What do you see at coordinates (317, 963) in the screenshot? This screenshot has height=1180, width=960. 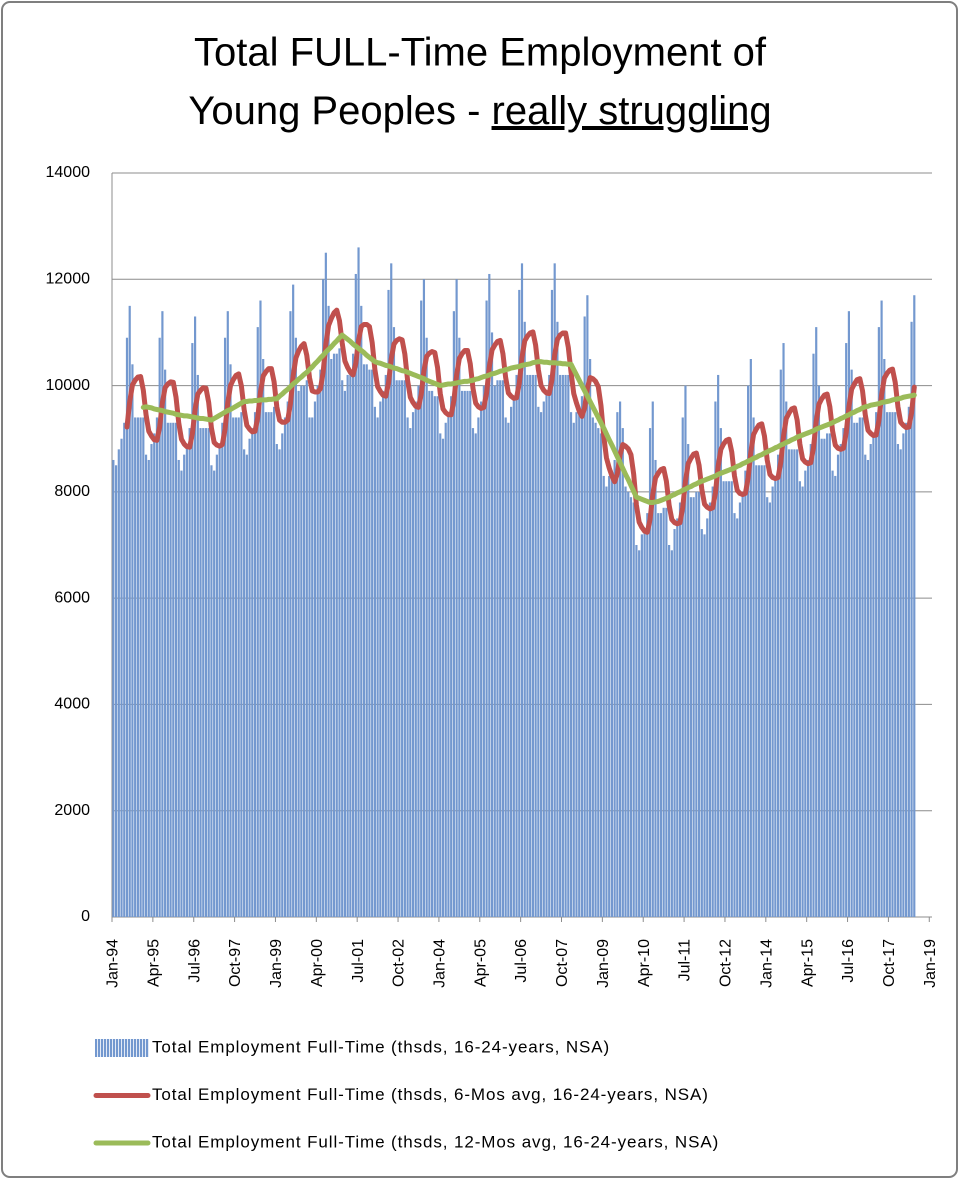 I see `x-tick-label: Apr-00` at bounding box center [317, 963].